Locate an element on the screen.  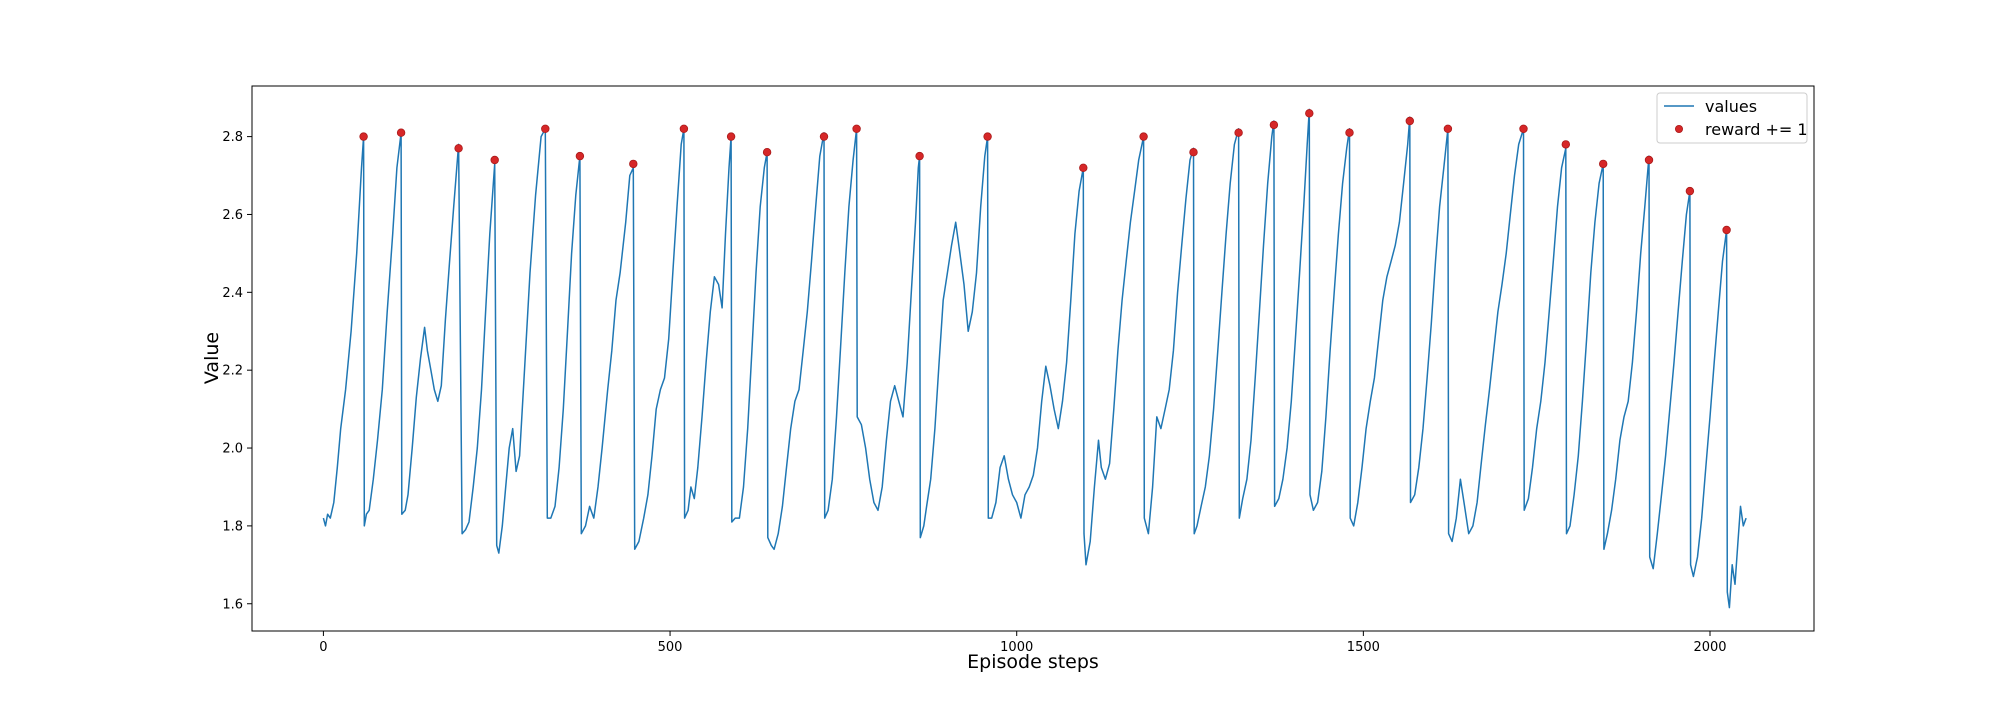
legend-reward-label: reward += 1 is located at coordinates (1756, 129).